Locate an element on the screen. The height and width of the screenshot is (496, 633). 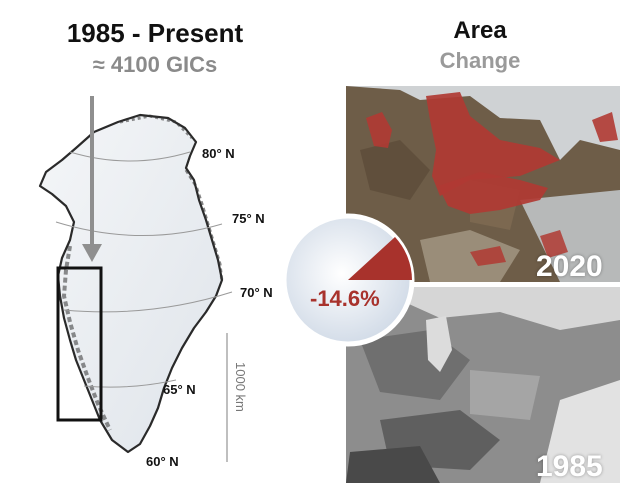
arrow-head-icon is located at coordinates (92, 253).